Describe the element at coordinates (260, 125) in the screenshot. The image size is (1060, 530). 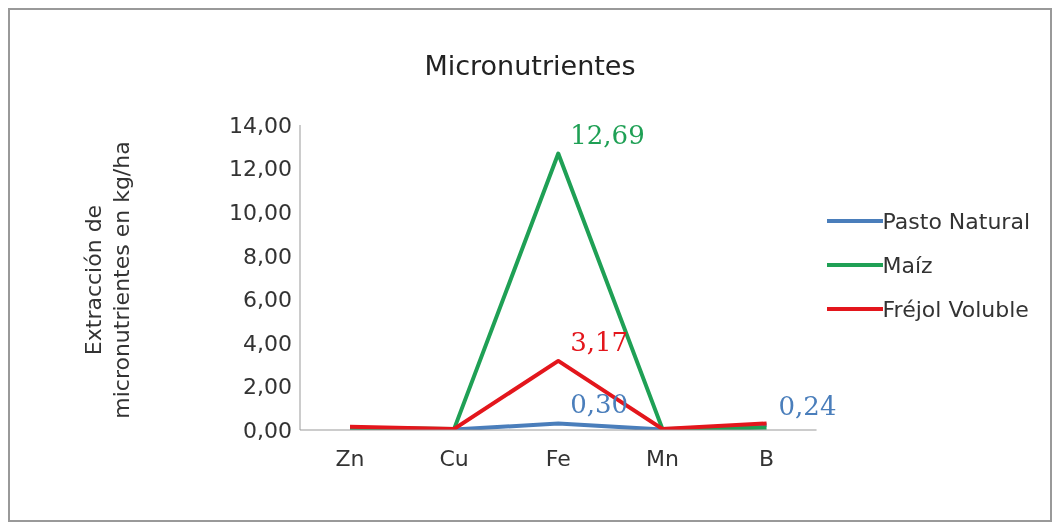
I see `y-tick-label: 14,00` at that location.